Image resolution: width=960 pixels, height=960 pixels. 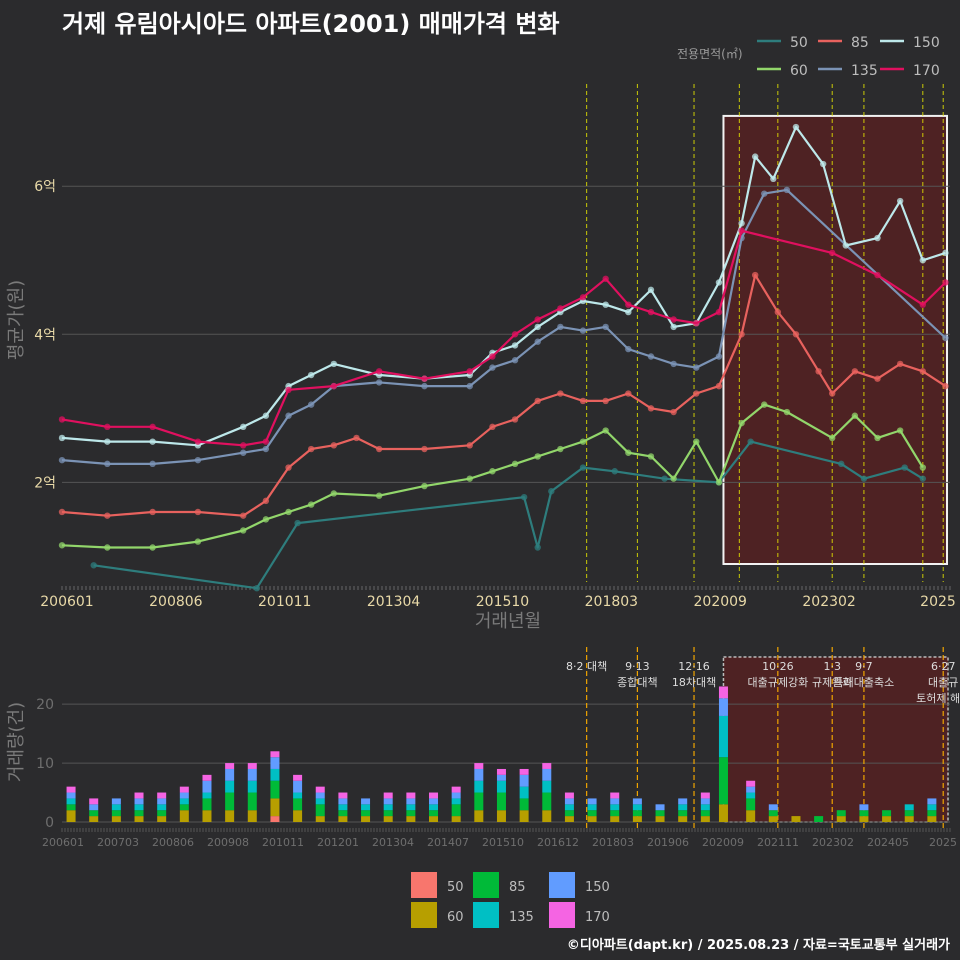 What do you see at coordinates (864, 682) in the screenshot?
I see `policy-label-5-1: 특례대출축소` at bounding box center [864, 682].